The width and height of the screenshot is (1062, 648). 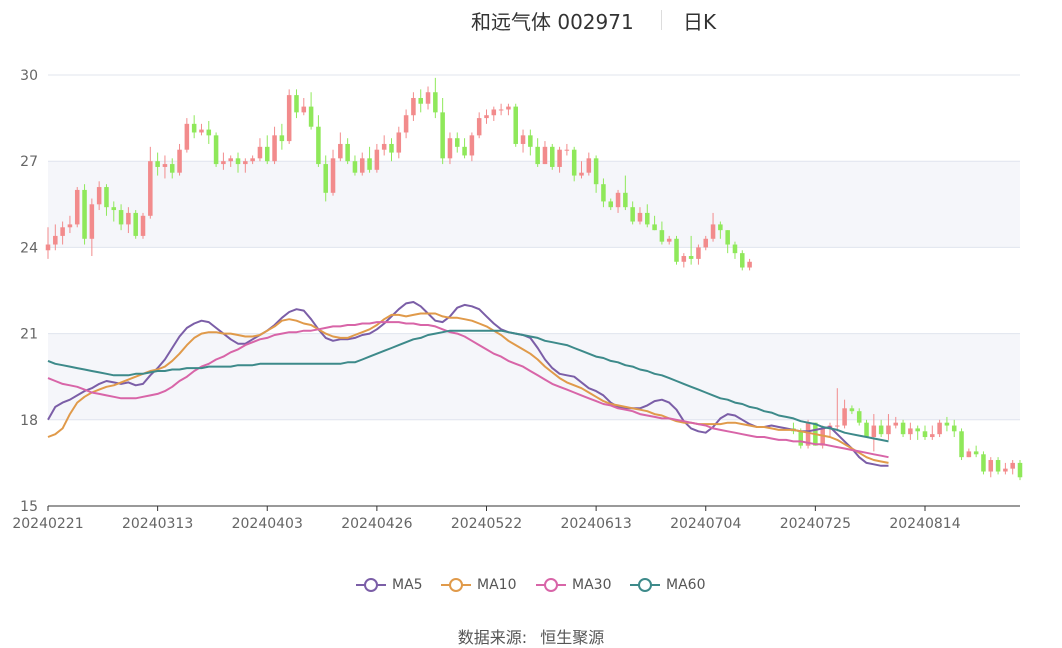 What do you see at coordinates (573, 585) in the screenshot?
I see `legend-item-ma30: MA30` at bounding box center [573, 585].